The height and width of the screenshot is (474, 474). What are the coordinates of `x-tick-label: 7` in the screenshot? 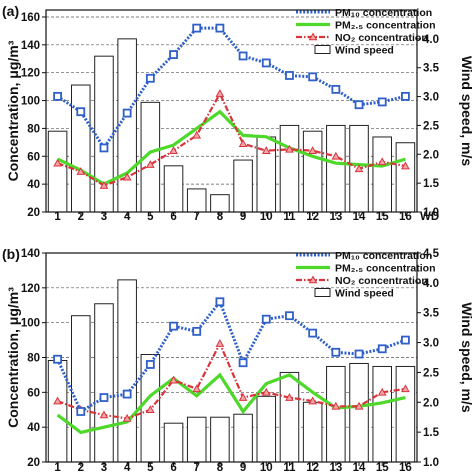 It's located at (197, 468).